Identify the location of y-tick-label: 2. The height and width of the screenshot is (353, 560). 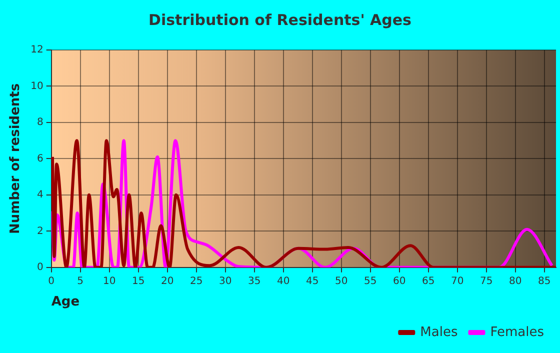
(40, 231).